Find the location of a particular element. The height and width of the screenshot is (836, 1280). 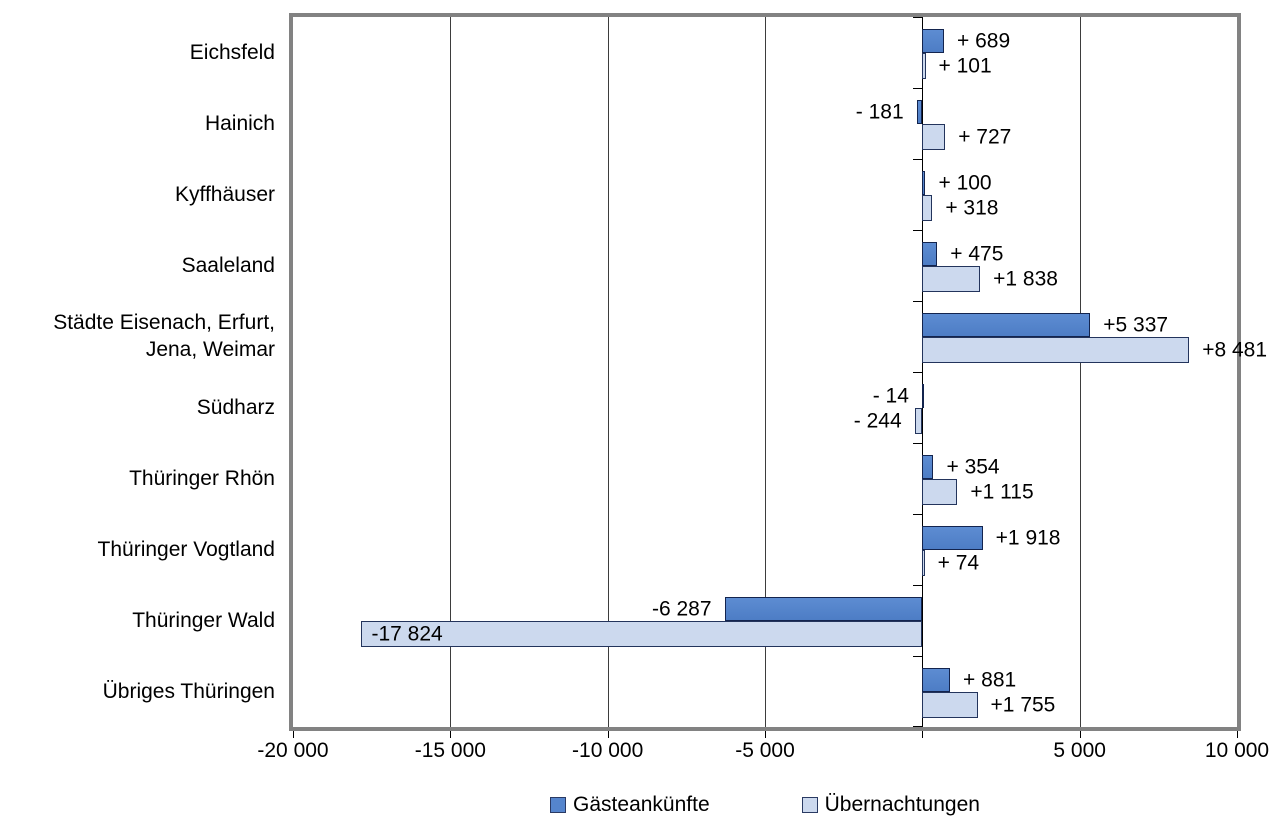

category-label: Thüringer Vogtland is located at coordinates (186, 549).